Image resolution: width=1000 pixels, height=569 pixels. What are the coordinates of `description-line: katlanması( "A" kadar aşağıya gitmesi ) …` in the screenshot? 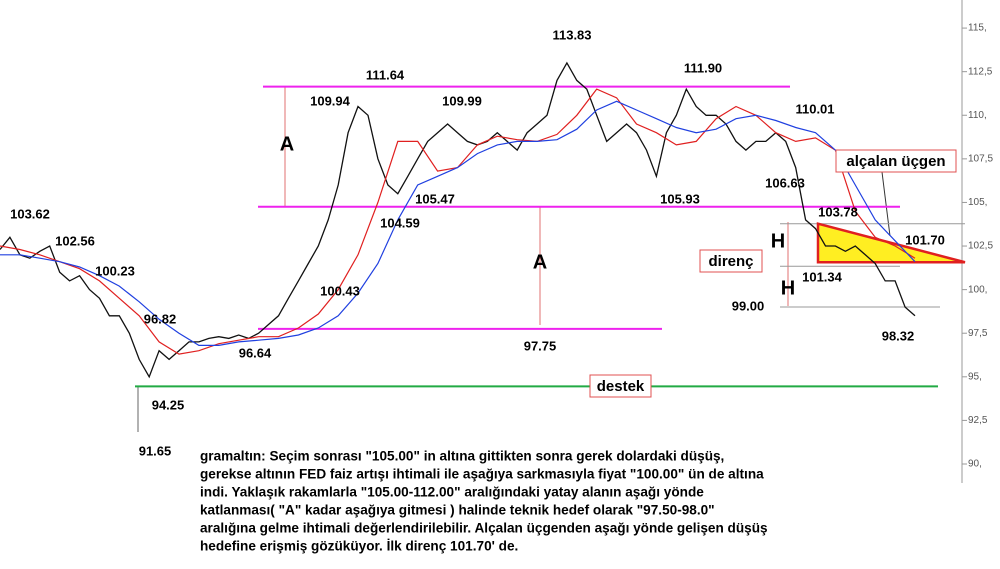 It's located at (457, 510).